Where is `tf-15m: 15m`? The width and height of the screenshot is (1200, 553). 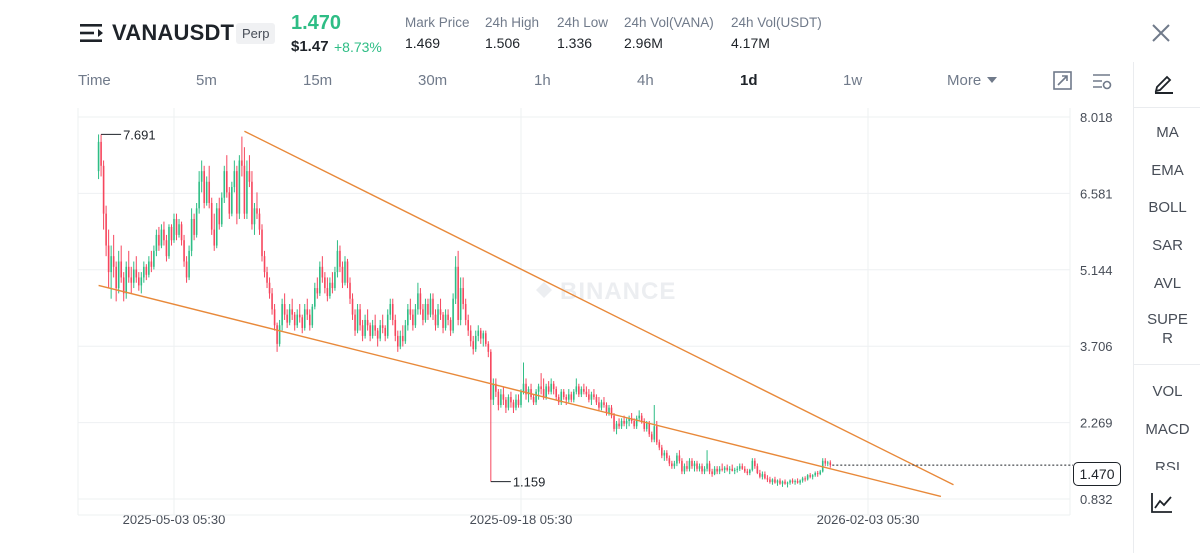
tf-15m: 15m is located at coordinates (318, 80).